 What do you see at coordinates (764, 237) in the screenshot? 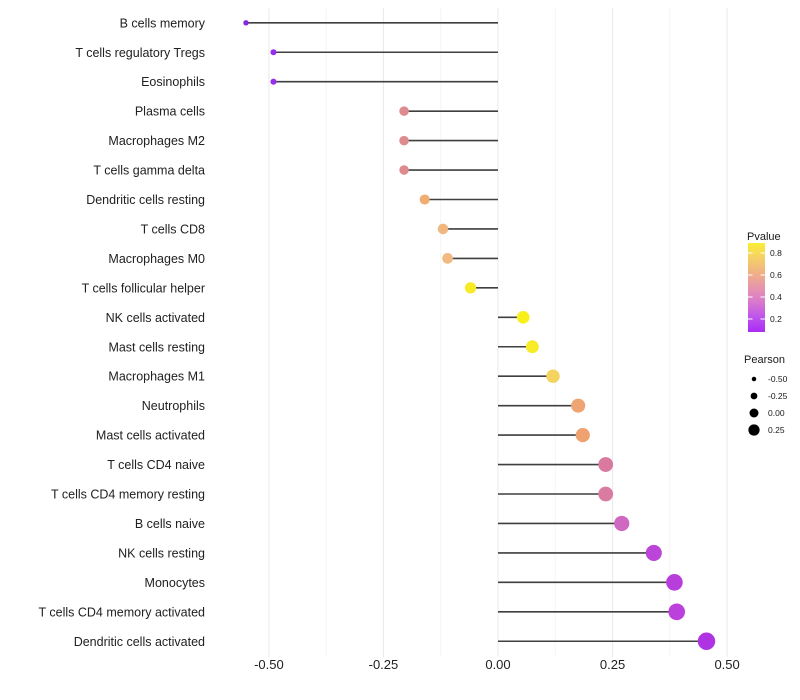
I see `pvalue-legend-title: Pvalue` at bounding box center [764, 237].